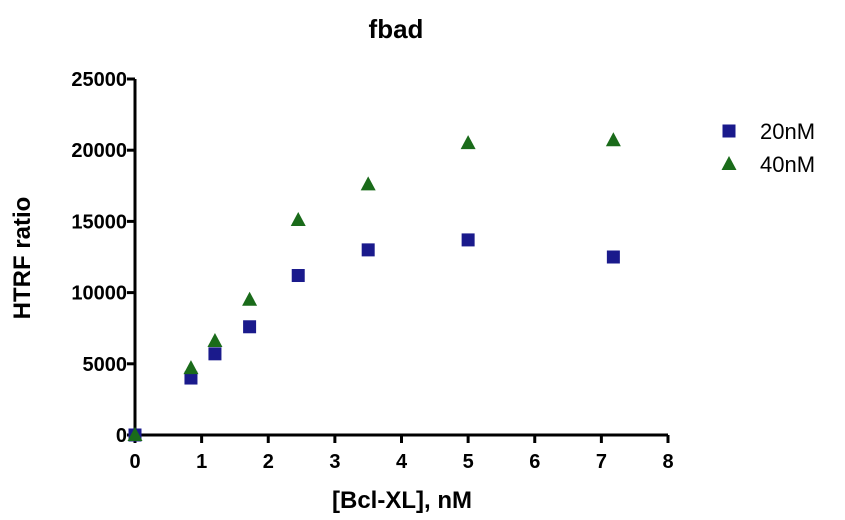 This screenshot has height=520, width=845. What do you see at coordinates (99, 222) in the screenshot?
I see `y-tick-label: 15000` at bounding box center [99, 222].